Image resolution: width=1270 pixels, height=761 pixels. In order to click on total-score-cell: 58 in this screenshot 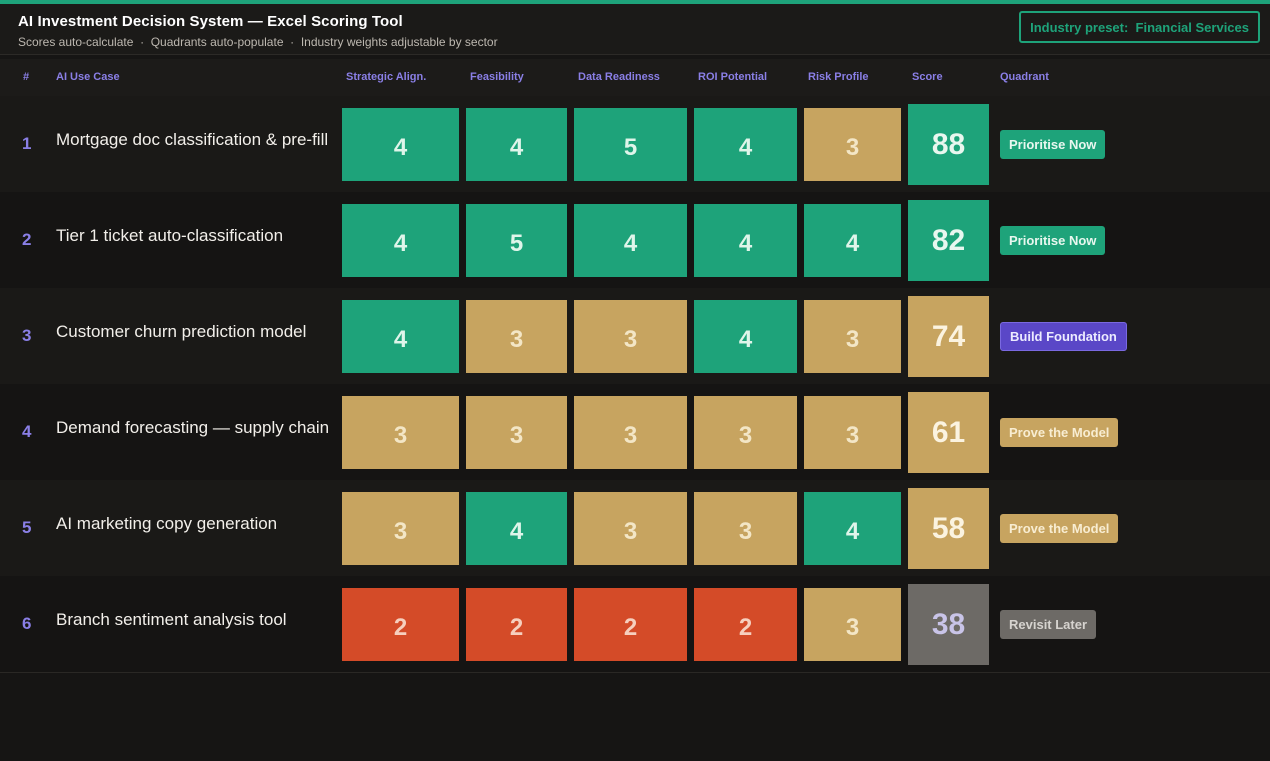, I will do `click(948, 528)`.